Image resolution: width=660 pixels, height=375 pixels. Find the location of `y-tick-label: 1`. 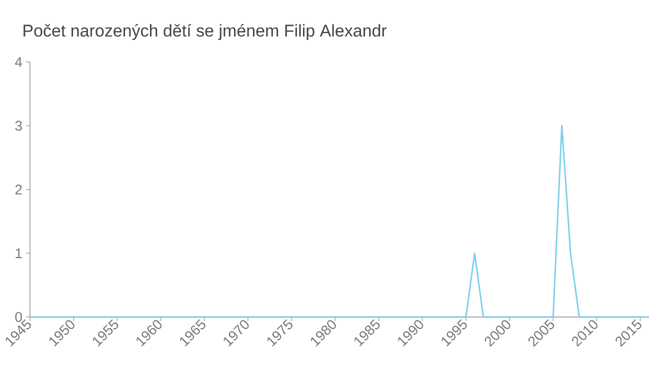

y-tick-label: 1 is located at coordinates (19, 253).